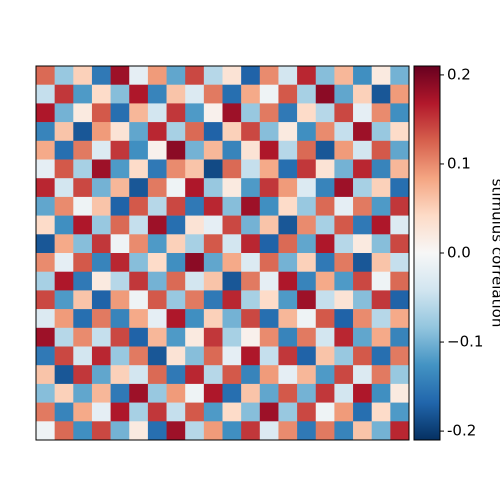  Describe the element at coordinates (459, 253) in the screenshot. I see `colorbar-tick-label: 0.0` at that location.